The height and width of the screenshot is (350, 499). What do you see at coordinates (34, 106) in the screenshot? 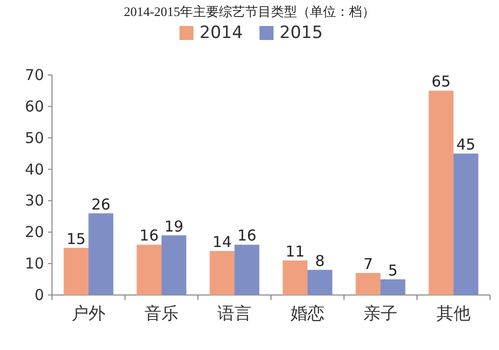
I see `y-tick-label: 60` at bounding box center [34, 106].